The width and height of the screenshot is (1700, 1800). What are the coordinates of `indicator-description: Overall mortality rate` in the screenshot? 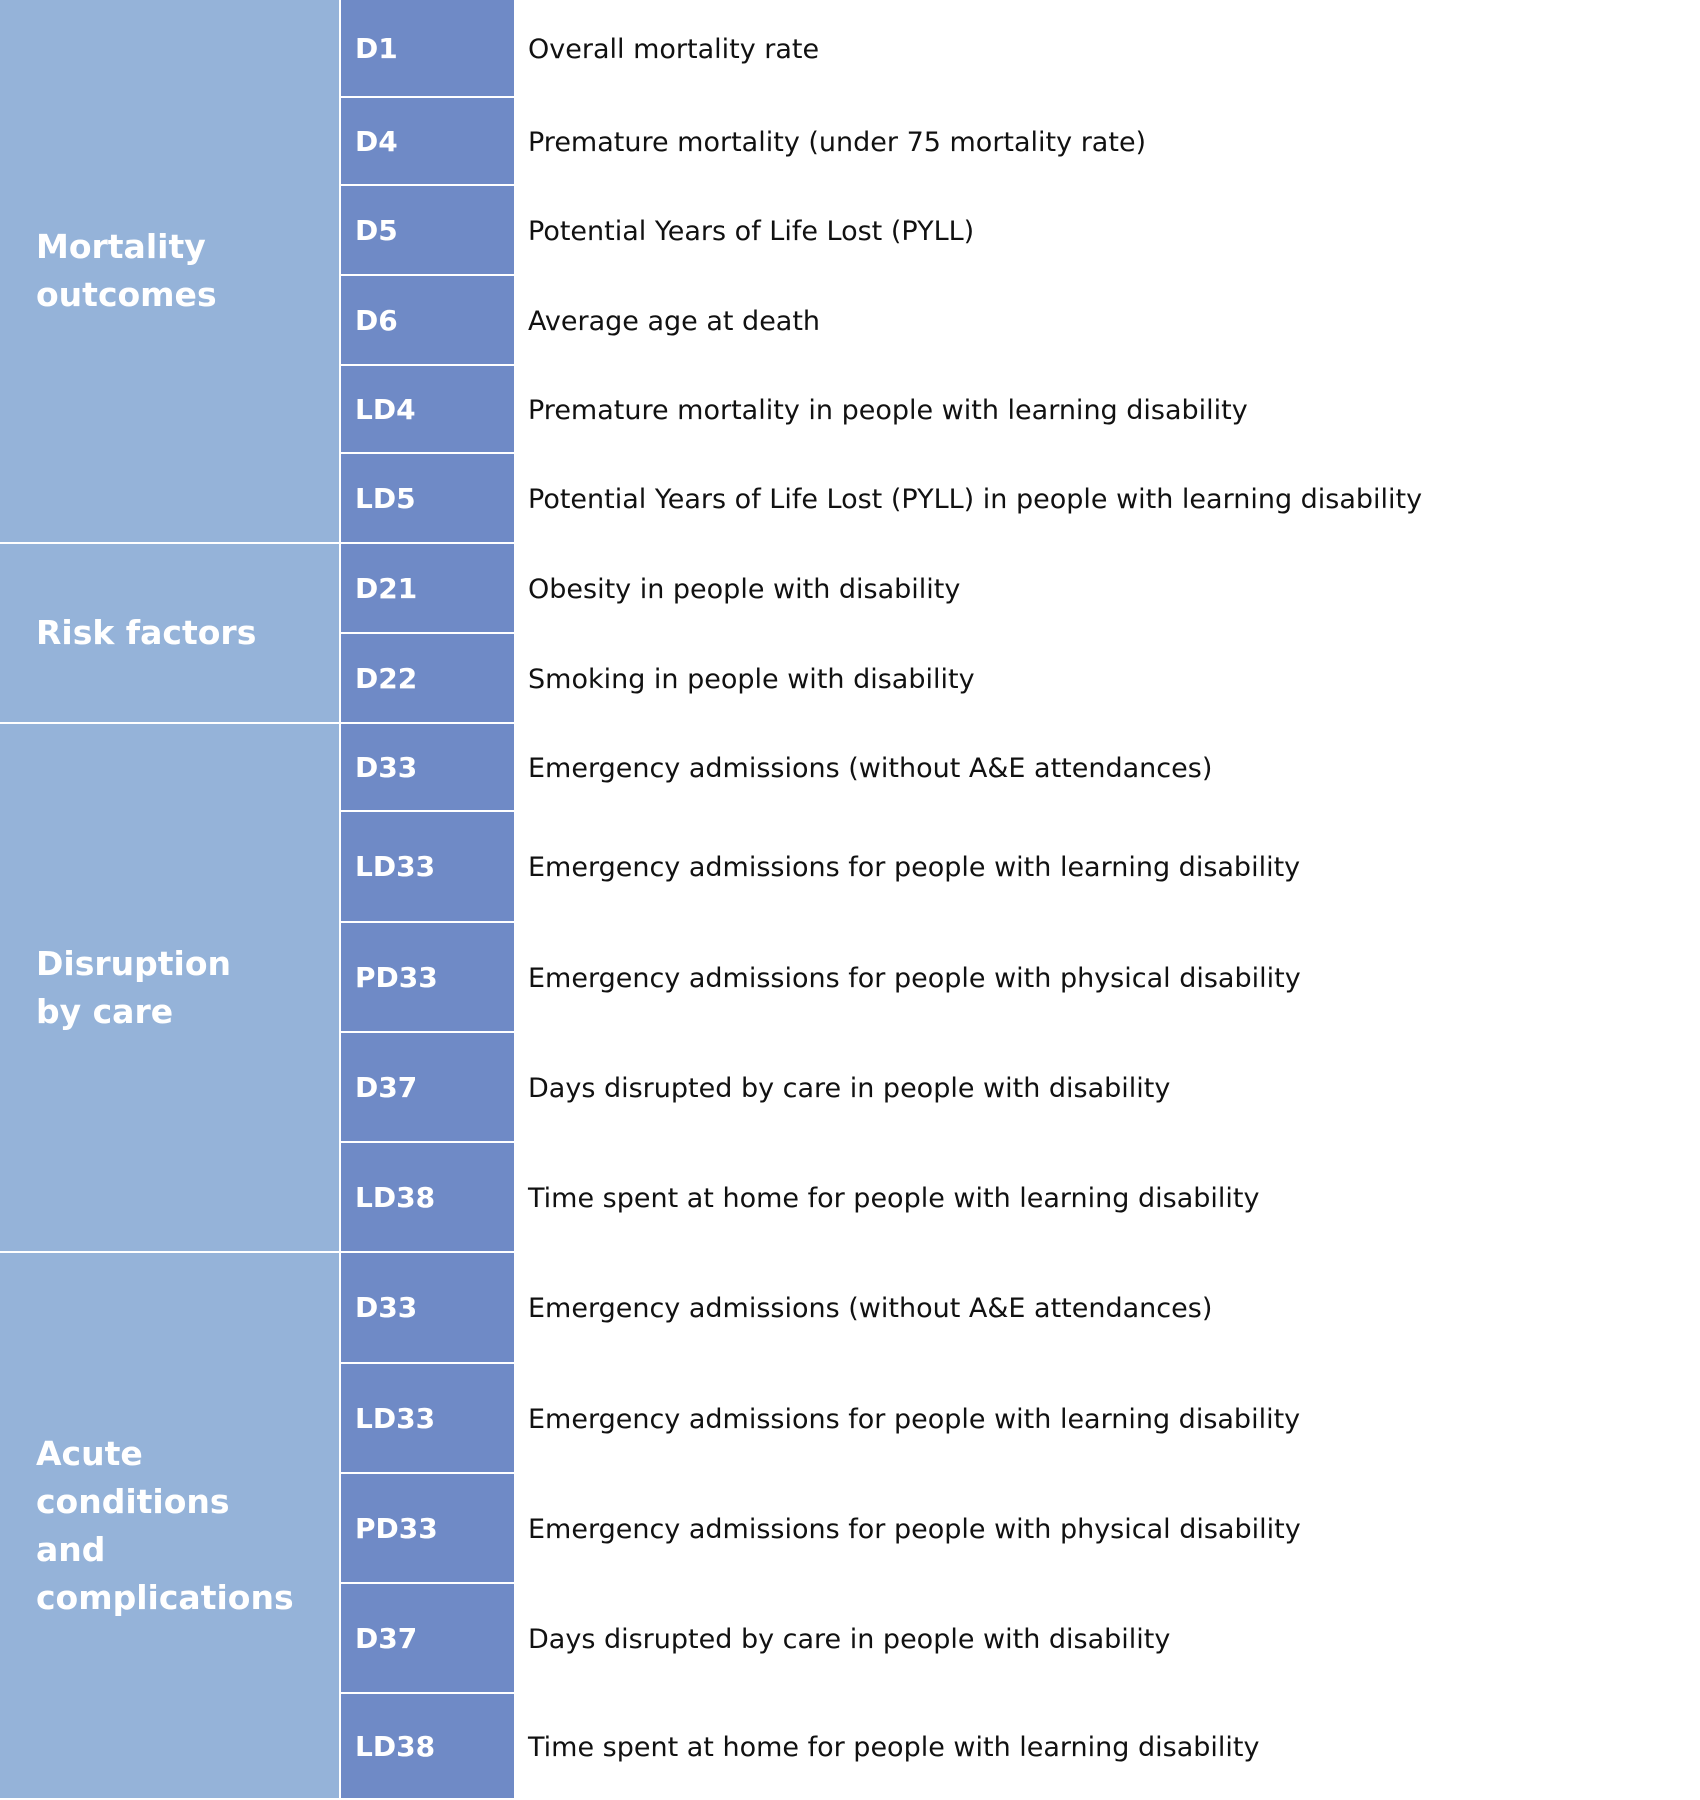 It's located at (674, 49).